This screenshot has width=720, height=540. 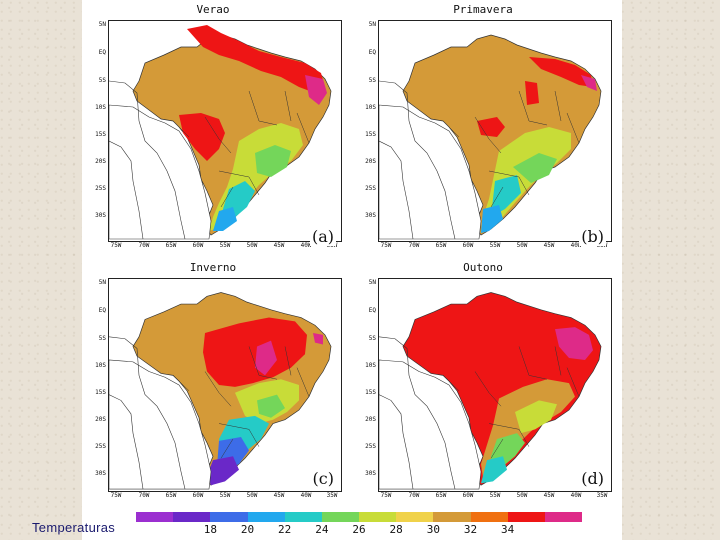 What do you see at coordinates (396, 529) in the screenshot?
I see `colorbar-tick-label: 28` at bounding box center [396, 529].